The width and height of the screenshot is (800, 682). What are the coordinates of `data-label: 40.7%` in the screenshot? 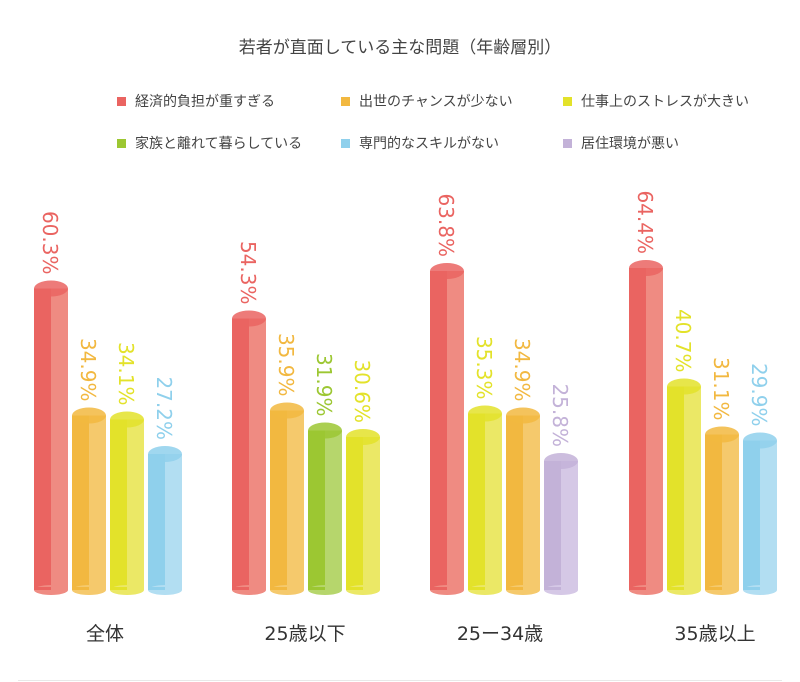 It's located at (683, 341).